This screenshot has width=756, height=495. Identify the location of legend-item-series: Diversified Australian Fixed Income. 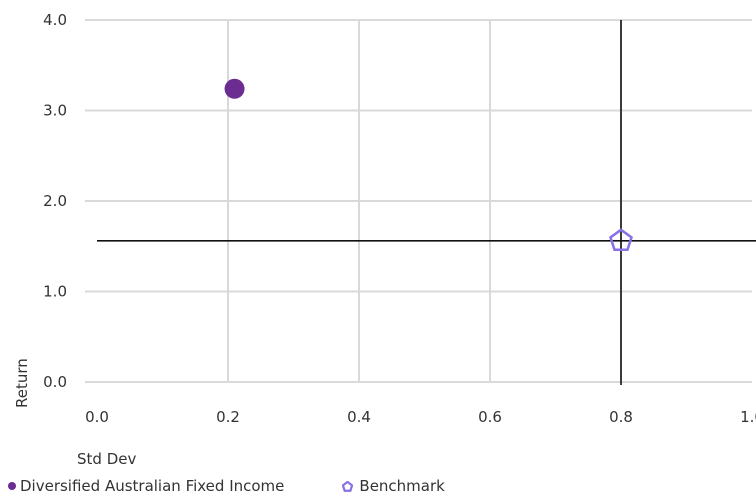
(146, 486).